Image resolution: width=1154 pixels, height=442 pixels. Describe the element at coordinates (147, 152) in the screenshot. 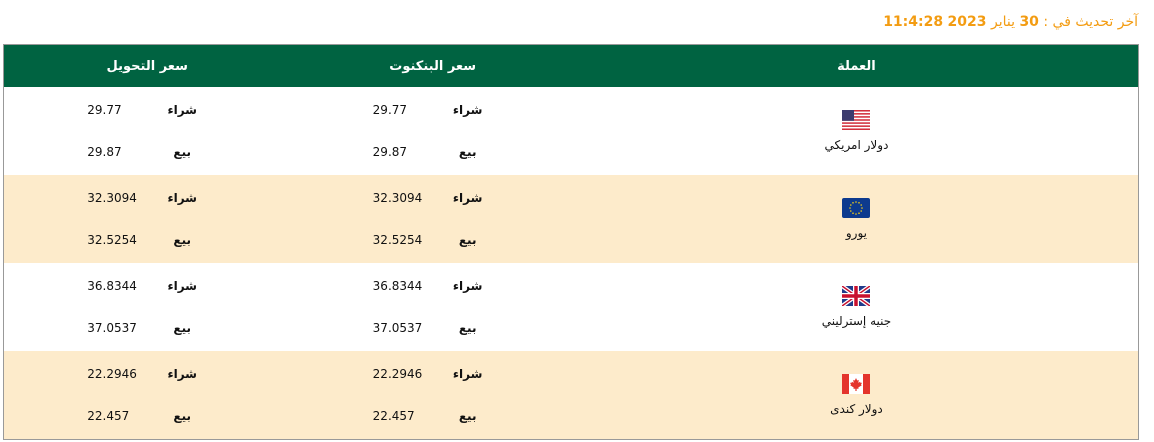

I see `transfer-sell: بيع 29.87` at that location.